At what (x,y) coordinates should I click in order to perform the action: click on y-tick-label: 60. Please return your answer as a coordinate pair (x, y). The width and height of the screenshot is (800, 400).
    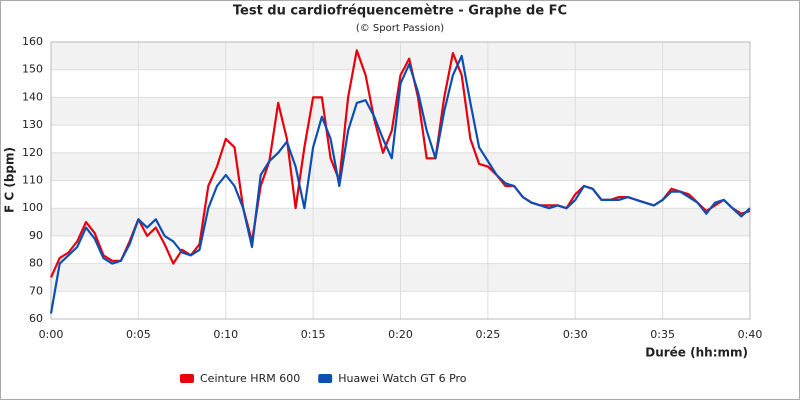
    Looking at the image, I should click on (36, 318).